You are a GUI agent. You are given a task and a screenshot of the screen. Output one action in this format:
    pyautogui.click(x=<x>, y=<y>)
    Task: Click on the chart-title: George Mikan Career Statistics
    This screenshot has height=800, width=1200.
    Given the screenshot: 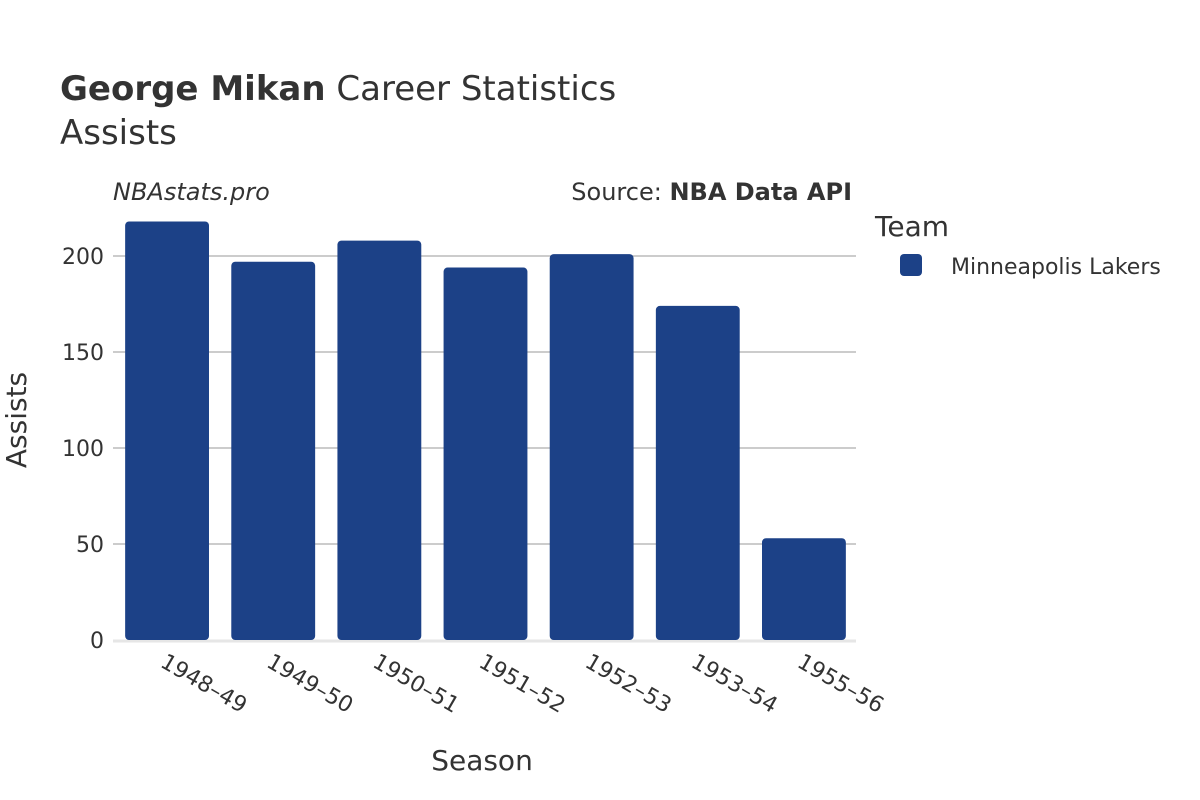 What is the action you would take?
    pyautogui.click(x=338, y=89)
    